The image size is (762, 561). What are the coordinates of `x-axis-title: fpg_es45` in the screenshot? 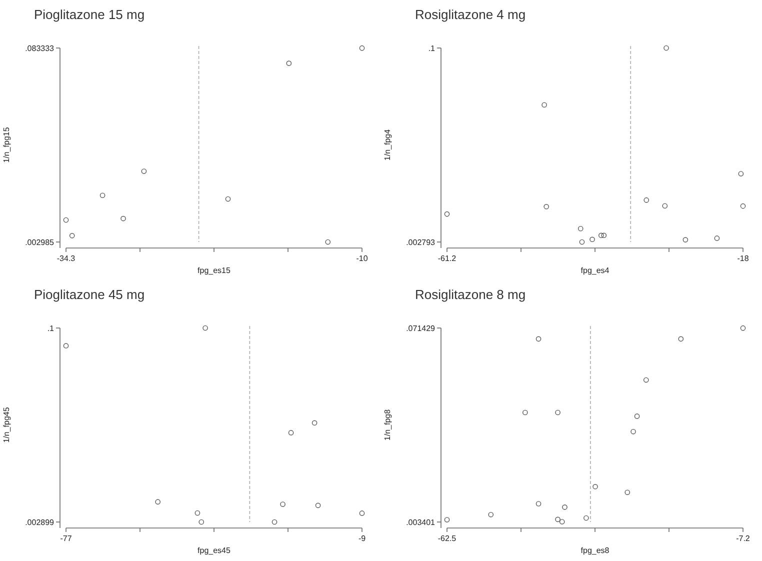 It's located at (215, 550).